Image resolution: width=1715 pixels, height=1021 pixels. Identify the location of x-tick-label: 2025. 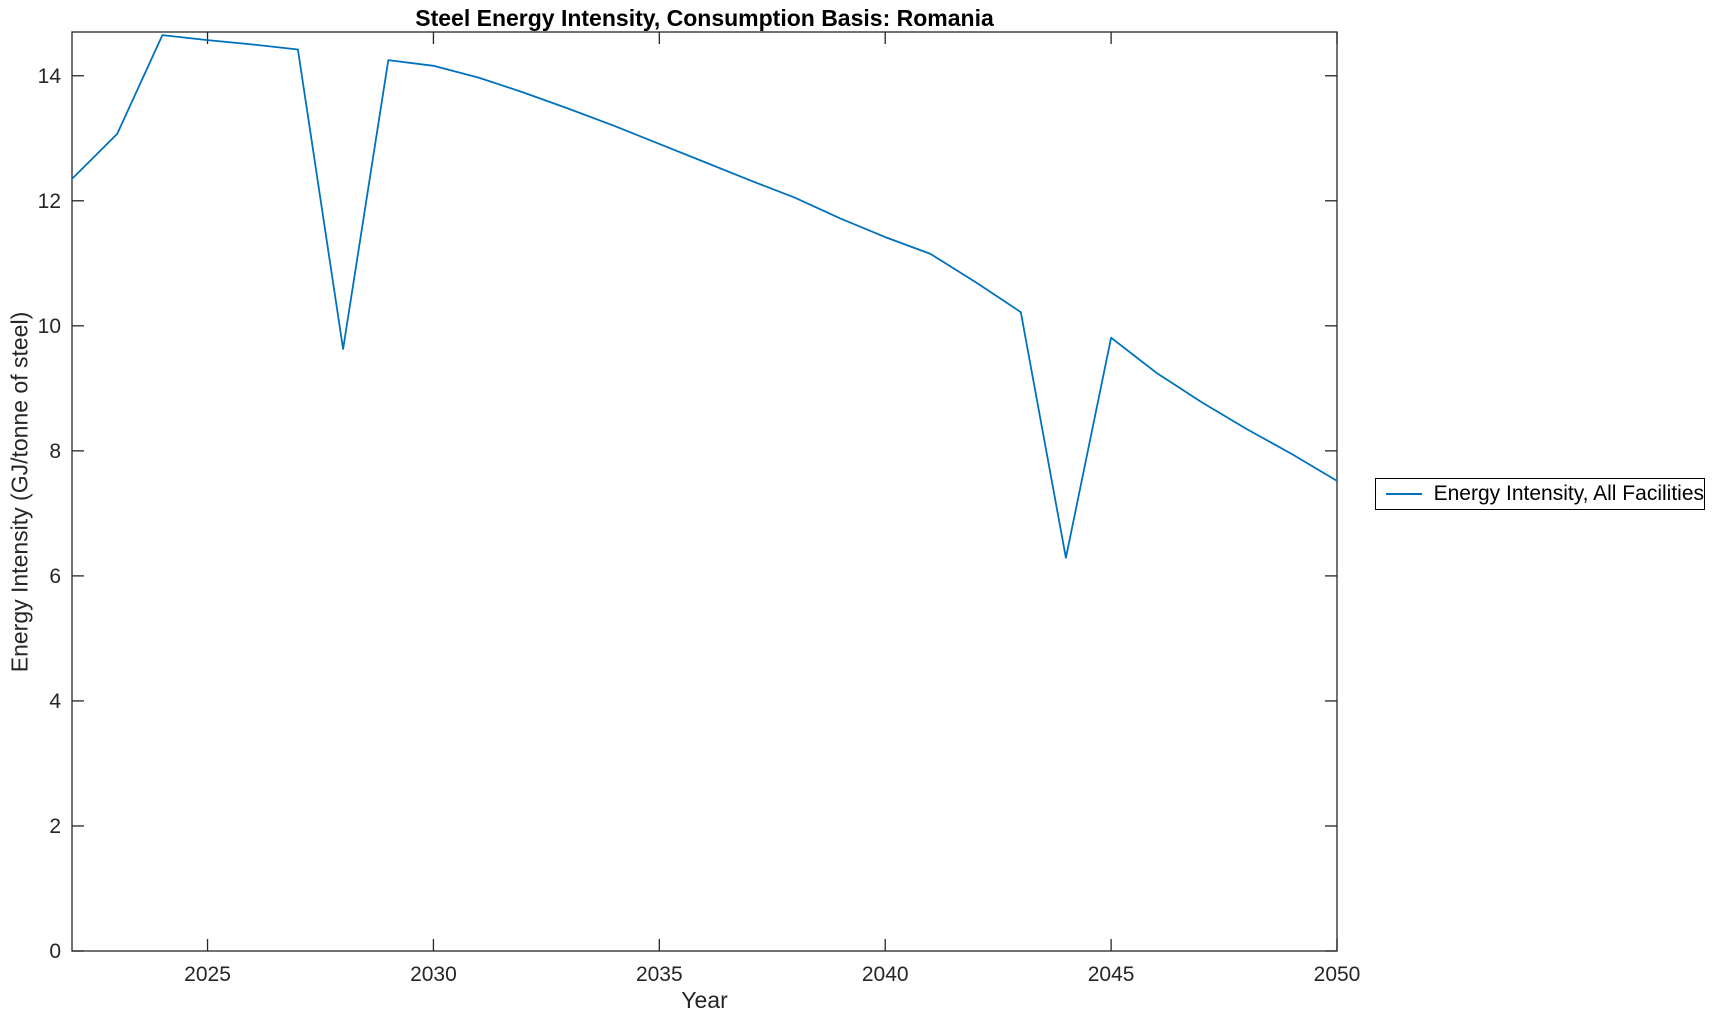
(207, 974).